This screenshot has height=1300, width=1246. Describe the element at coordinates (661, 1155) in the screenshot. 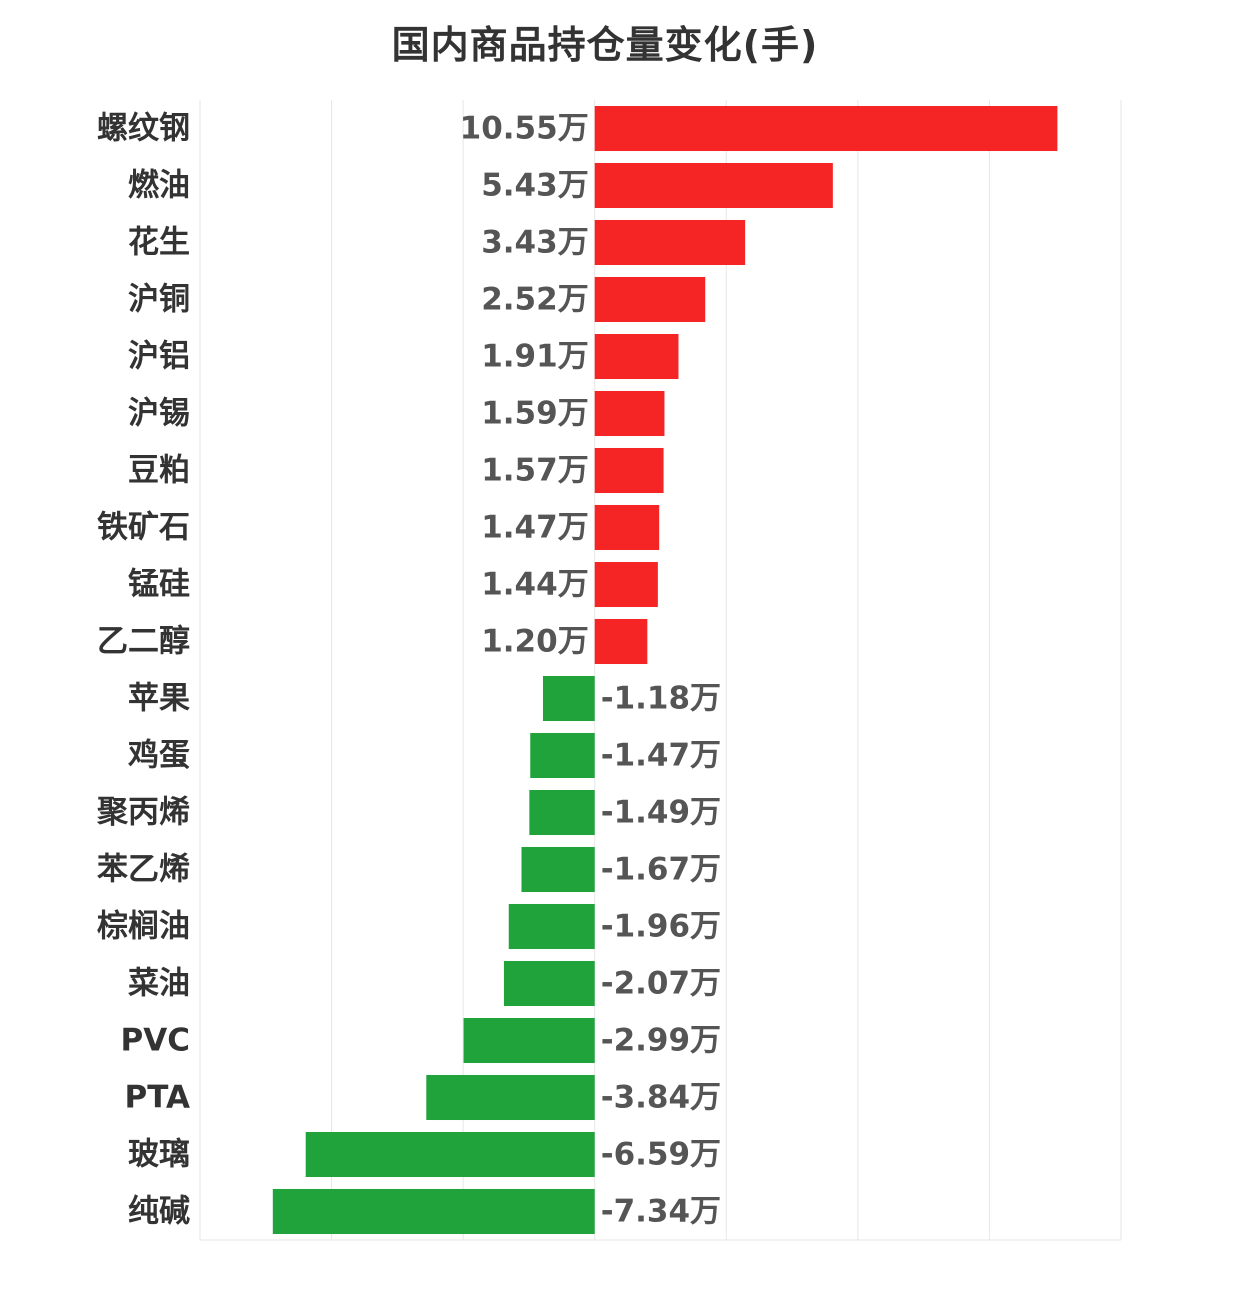

I see `data-label: -6.59万` at that location.